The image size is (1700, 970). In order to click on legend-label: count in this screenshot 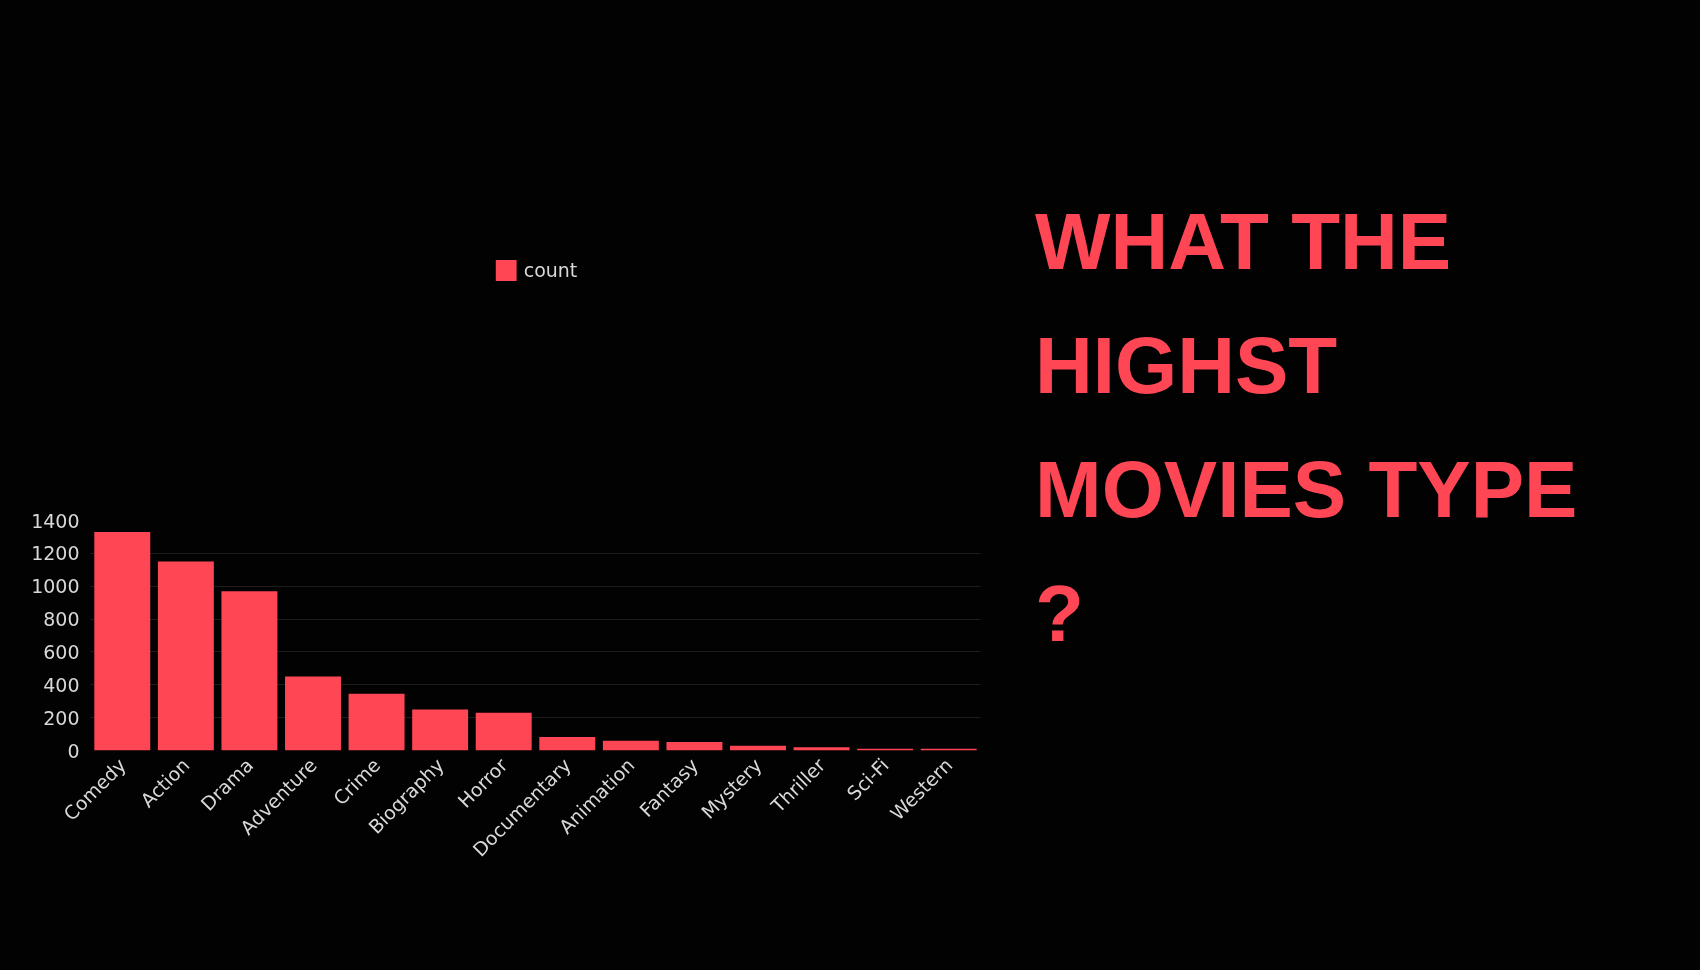, I will do `click(550, 270)`.